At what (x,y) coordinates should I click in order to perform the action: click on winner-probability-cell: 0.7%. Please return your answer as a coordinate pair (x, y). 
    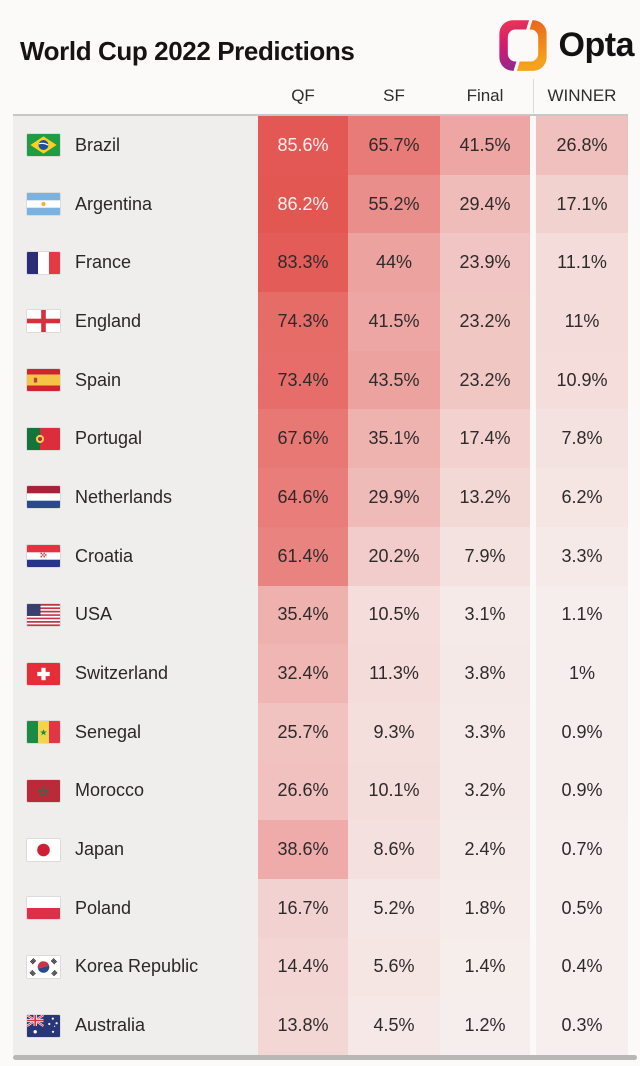
    Looking at the image, I should click on (582, 849).